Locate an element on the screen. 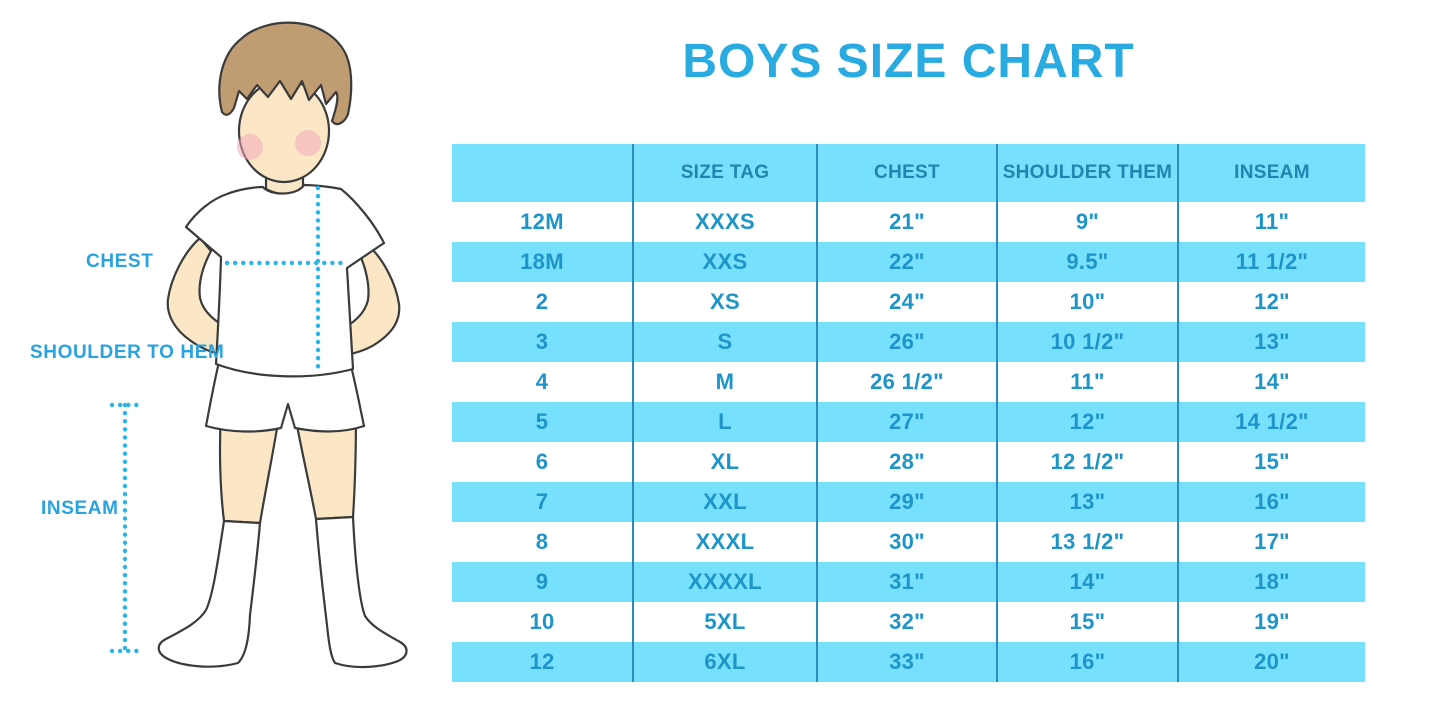 The width and height of the screenshot is (1445, 723). table-row: 8 XXXL 30" 13 1/2" 17" is located at coordinates (908, 542).